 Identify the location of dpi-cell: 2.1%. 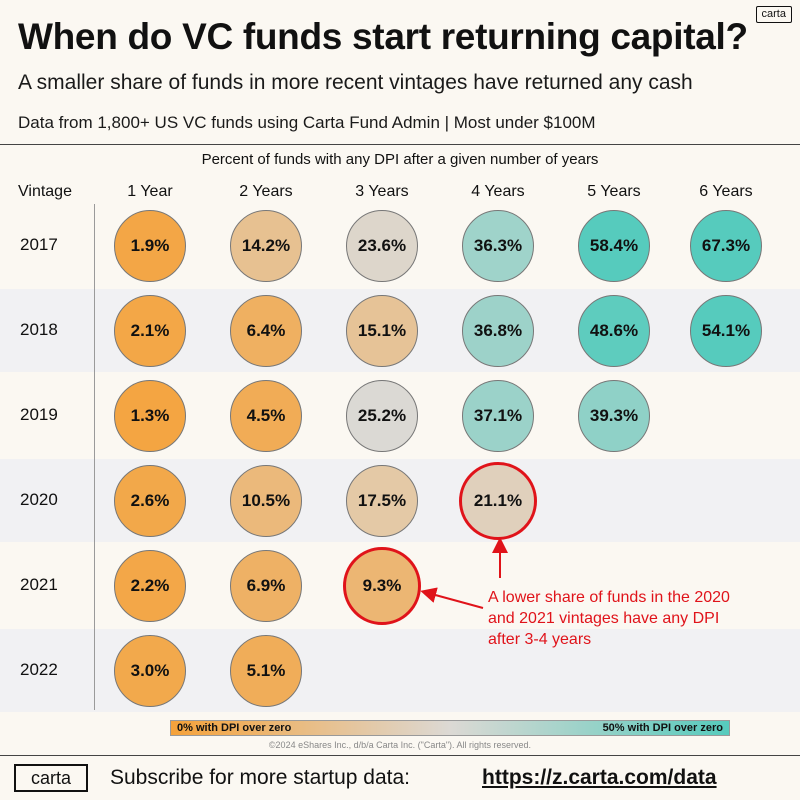
(150, 331).